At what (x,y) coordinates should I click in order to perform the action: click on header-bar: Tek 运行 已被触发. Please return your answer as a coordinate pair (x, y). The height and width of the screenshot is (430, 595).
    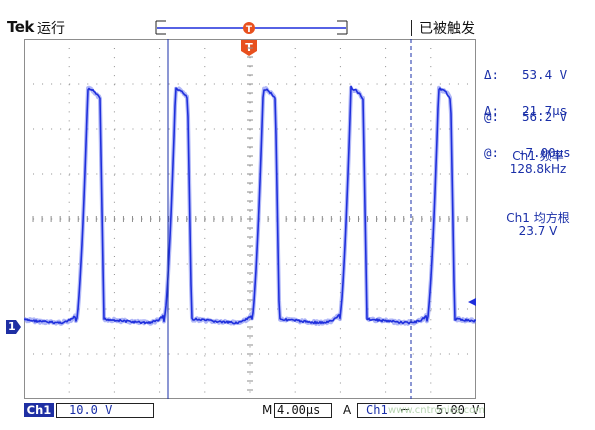
    Looking at the image, I should click on (297, 19).